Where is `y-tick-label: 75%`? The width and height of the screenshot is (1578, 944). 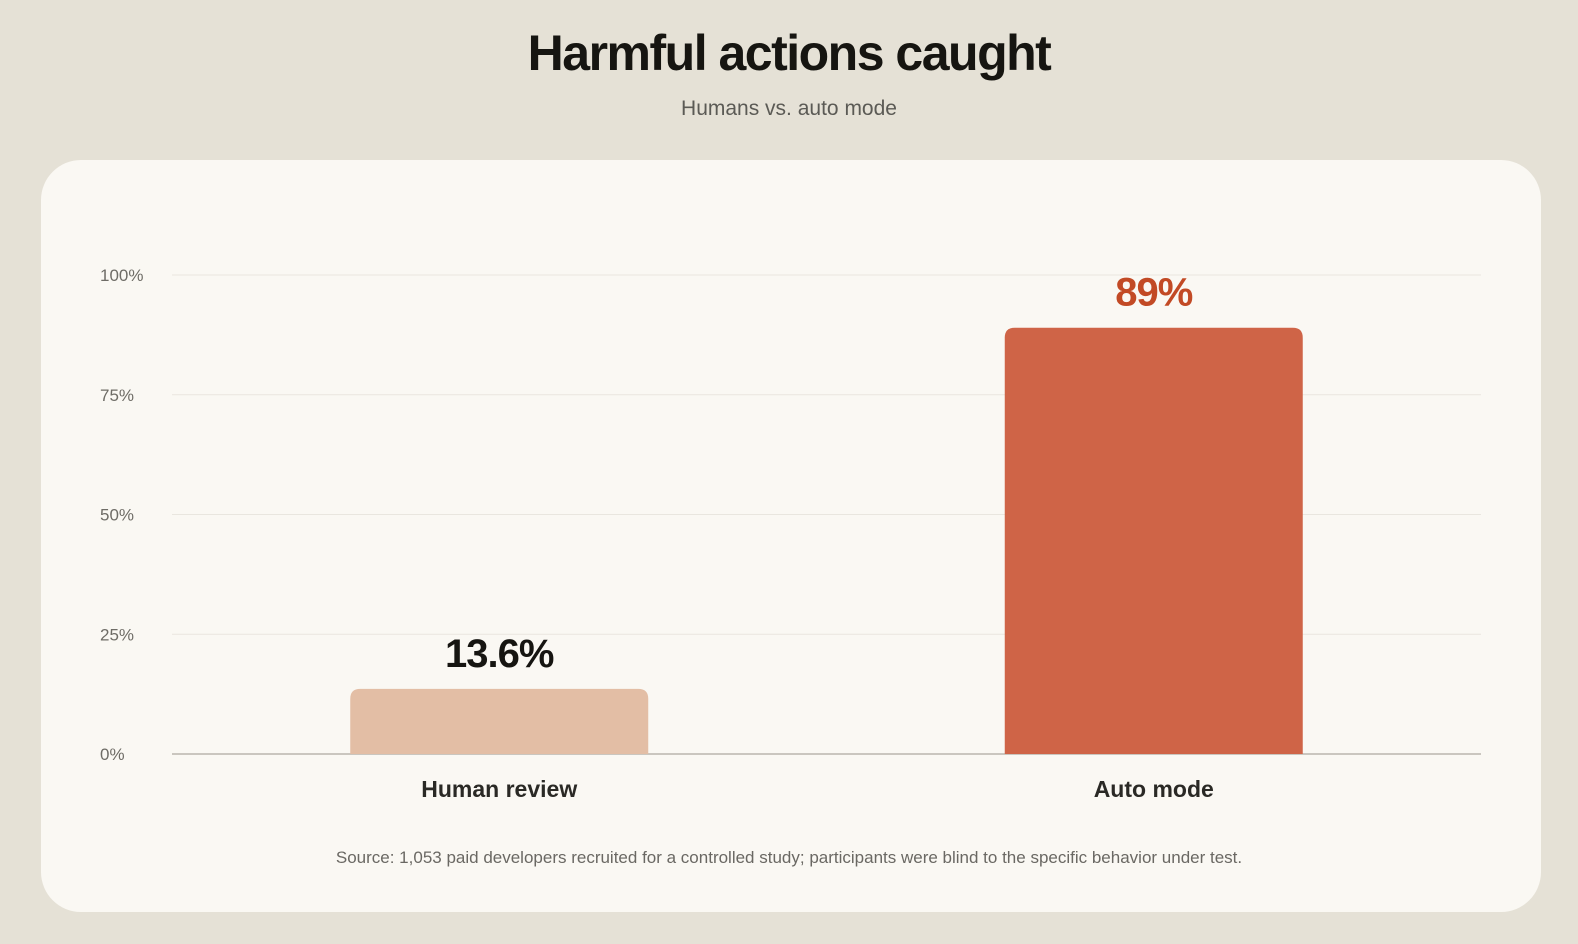
y-tick-label: 75% is located at coordinates (117, 395).